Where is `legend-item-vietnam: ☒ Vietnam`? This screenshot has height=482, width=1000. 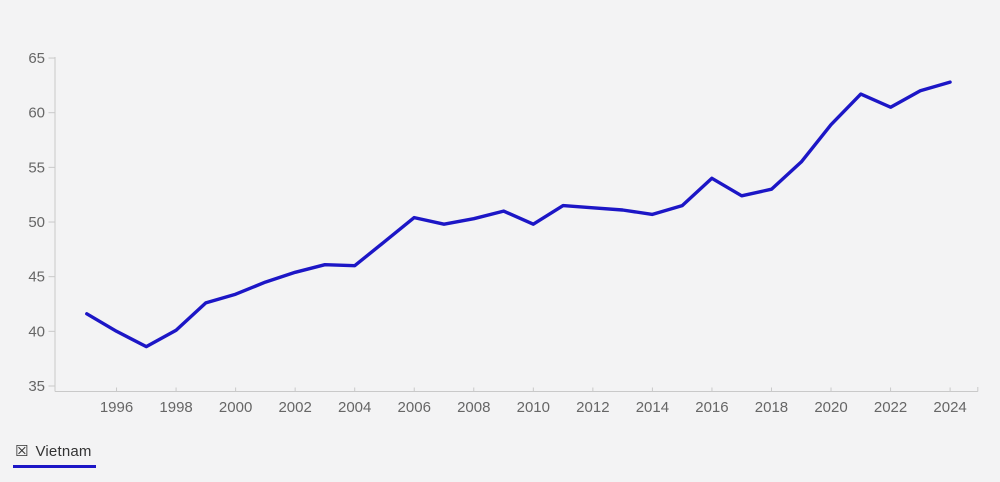
legend-item-vietnam: ☒ Vietnam is located at coordinates (54, 455).